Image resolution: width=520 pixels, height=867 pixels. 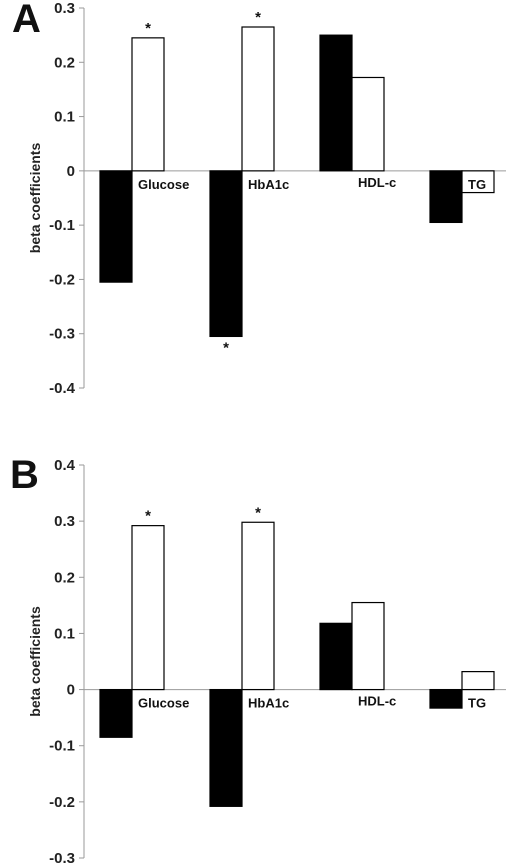 What do you see at coordinates (62, 388) in the screenshot?
I see `y-tick-label: -0.4` at bounding box center [62, 388].